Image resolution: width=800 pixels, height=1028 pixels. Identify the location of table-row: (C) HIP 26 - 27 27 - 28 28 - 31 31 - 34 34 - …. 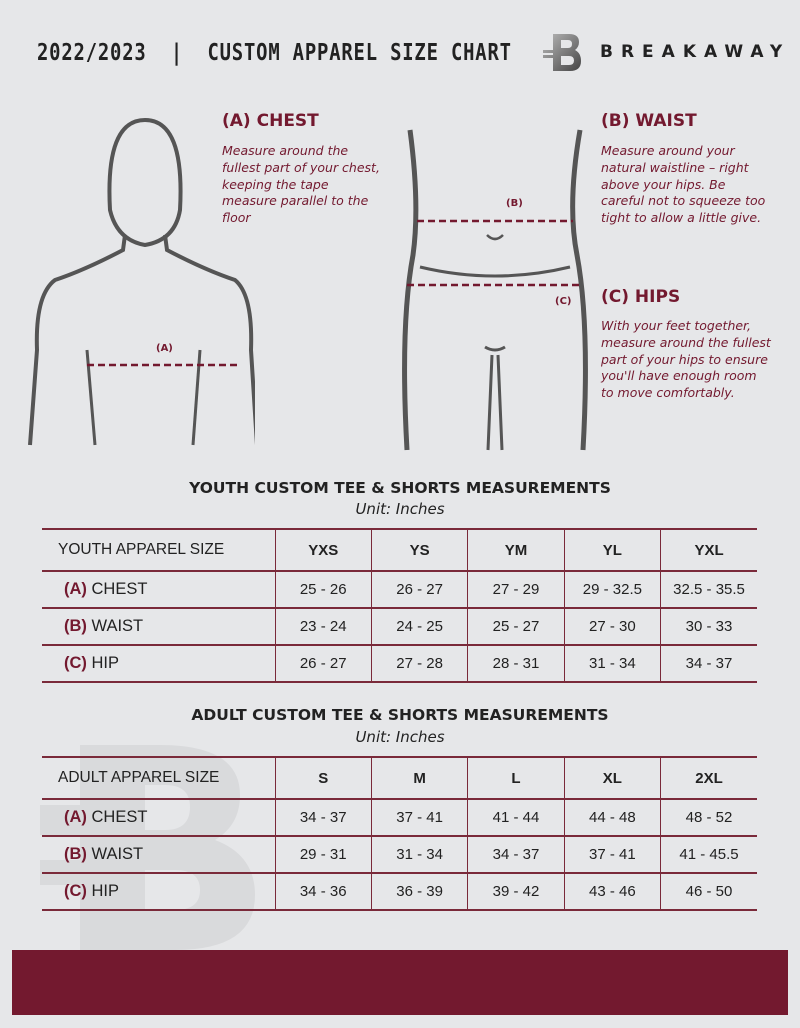
(399, 663).